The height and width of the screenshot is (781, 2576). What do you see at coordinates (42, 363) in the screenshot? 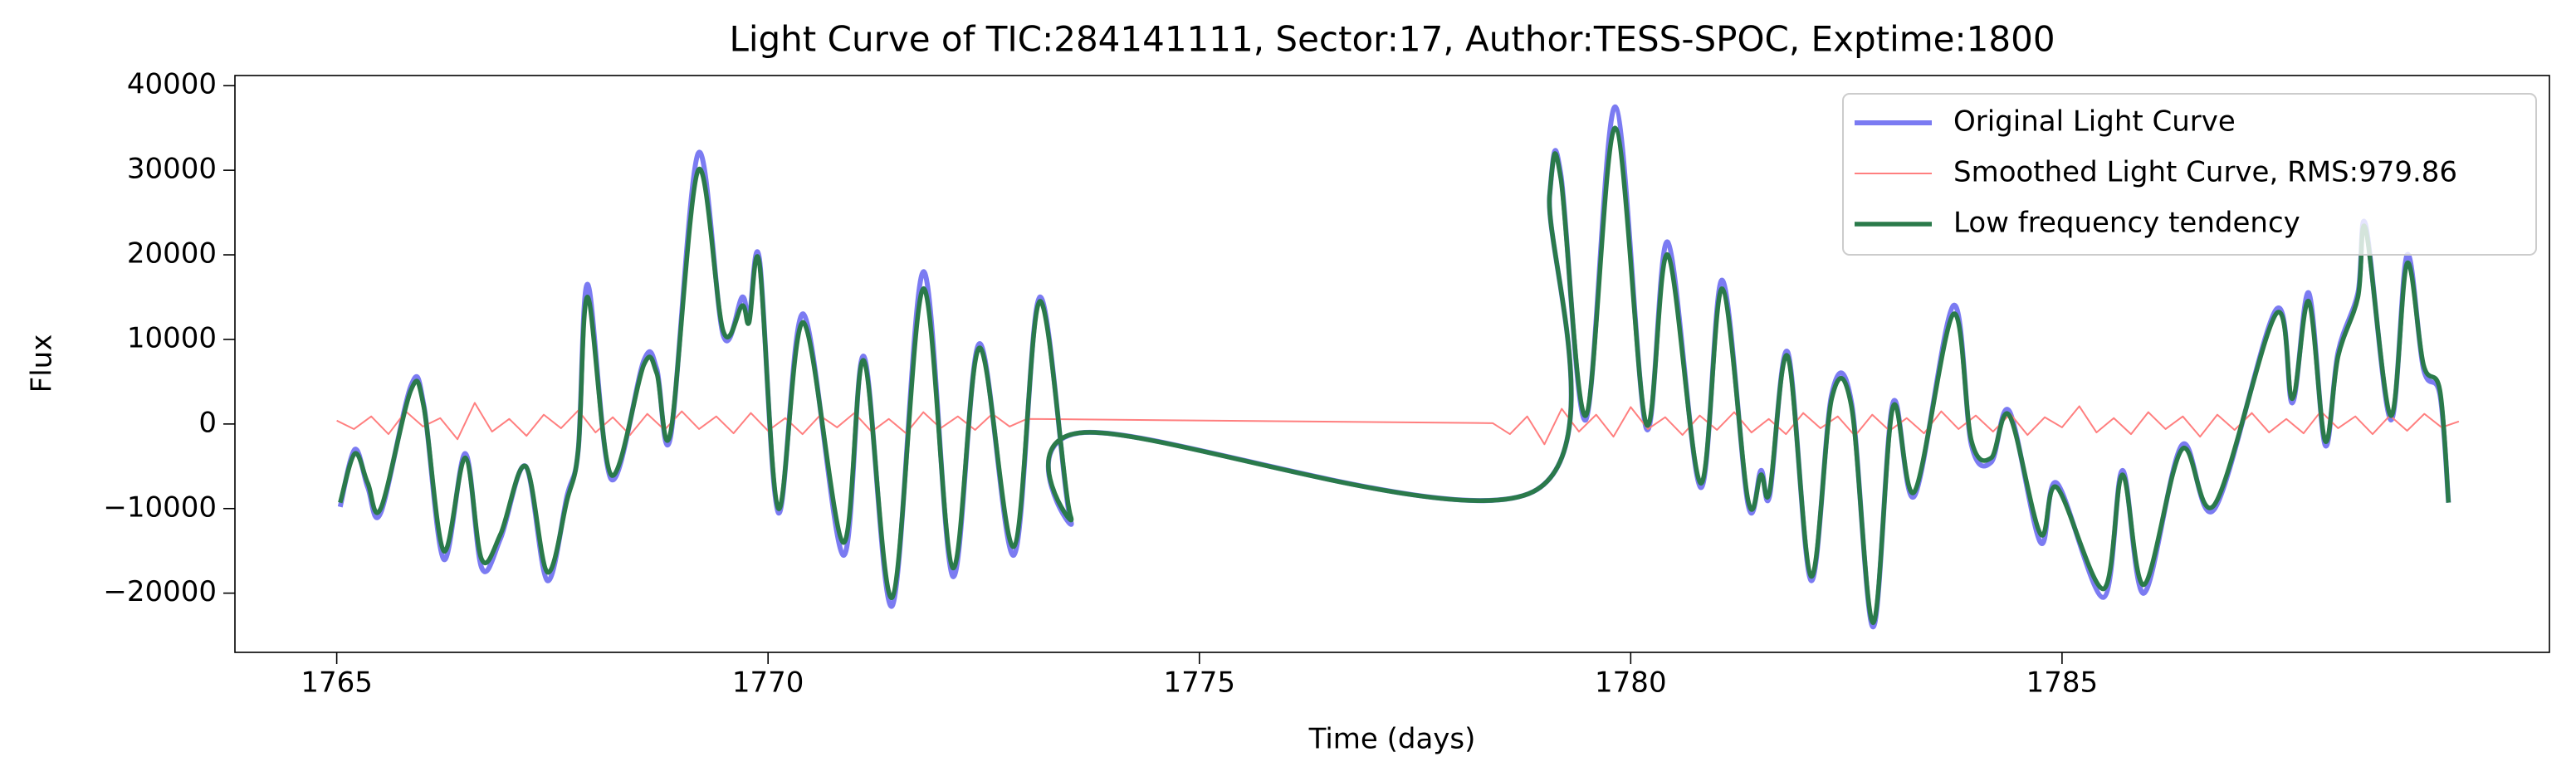
I see `y-axis-label: Flux` at bounding box center [42, 363].